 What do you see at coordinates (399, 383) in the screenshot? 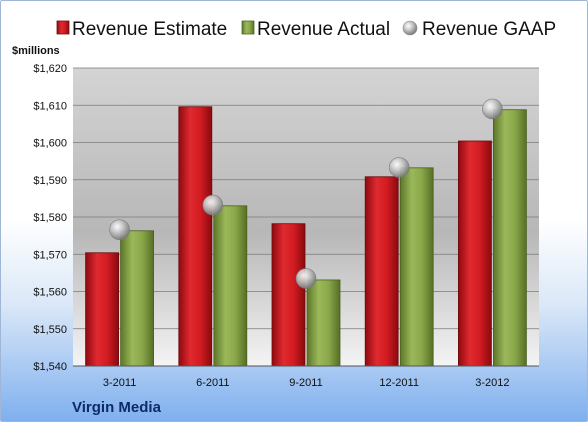
I see `x-tick-label: 12-2011` at bounding box center [399, 383].